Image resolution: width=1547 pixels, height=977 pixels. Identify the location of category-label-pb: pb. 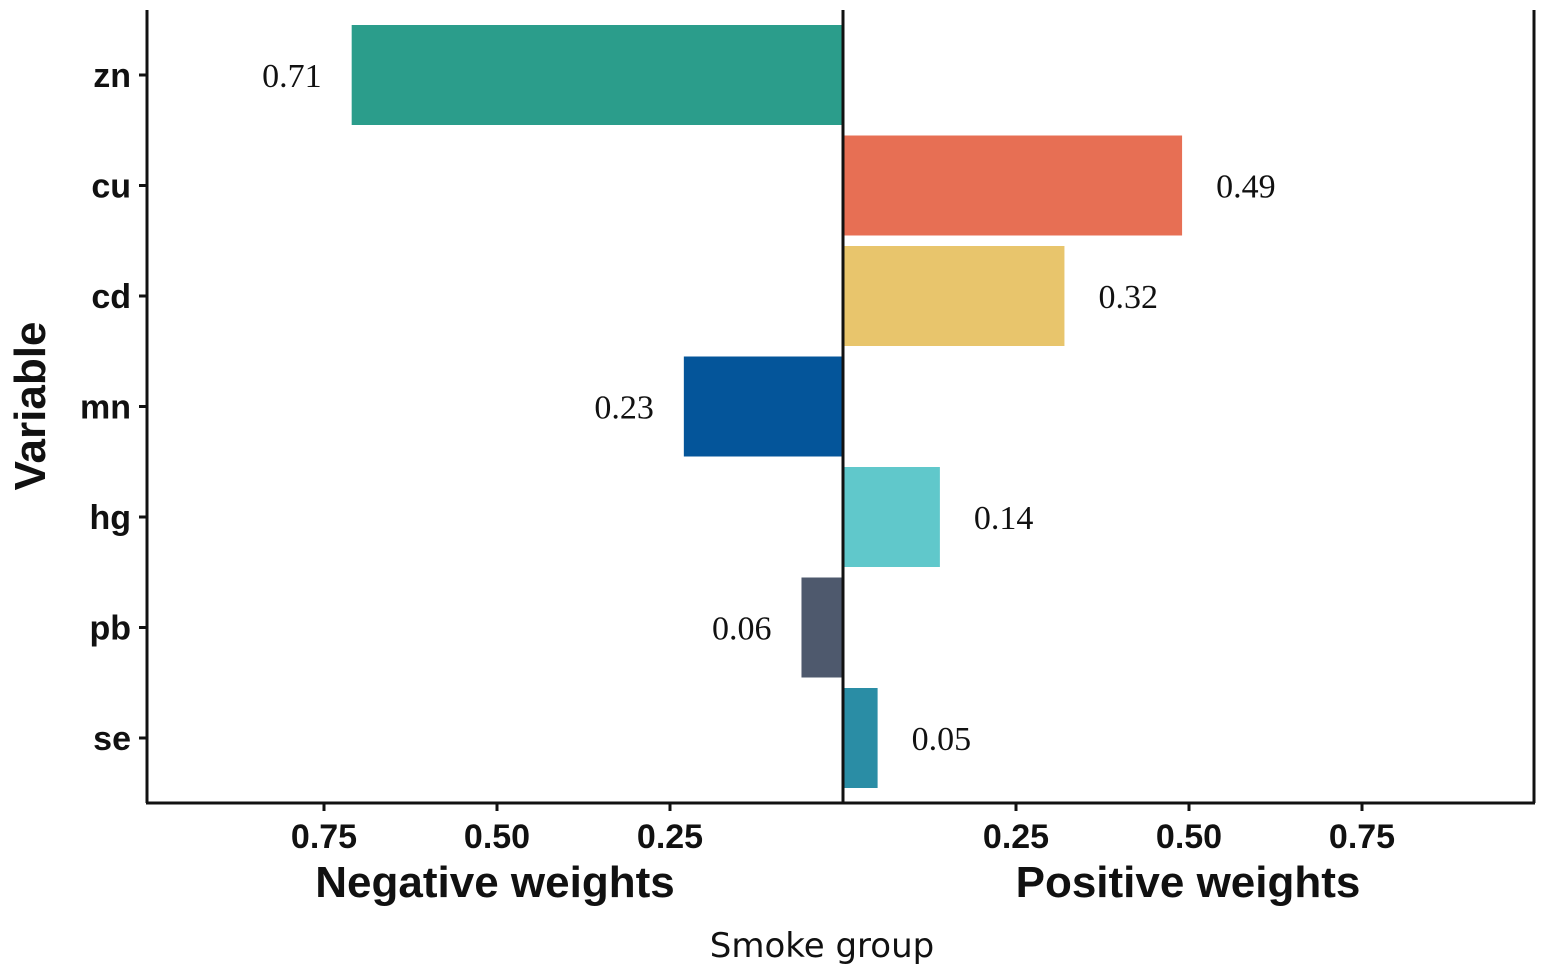
(110, 629).